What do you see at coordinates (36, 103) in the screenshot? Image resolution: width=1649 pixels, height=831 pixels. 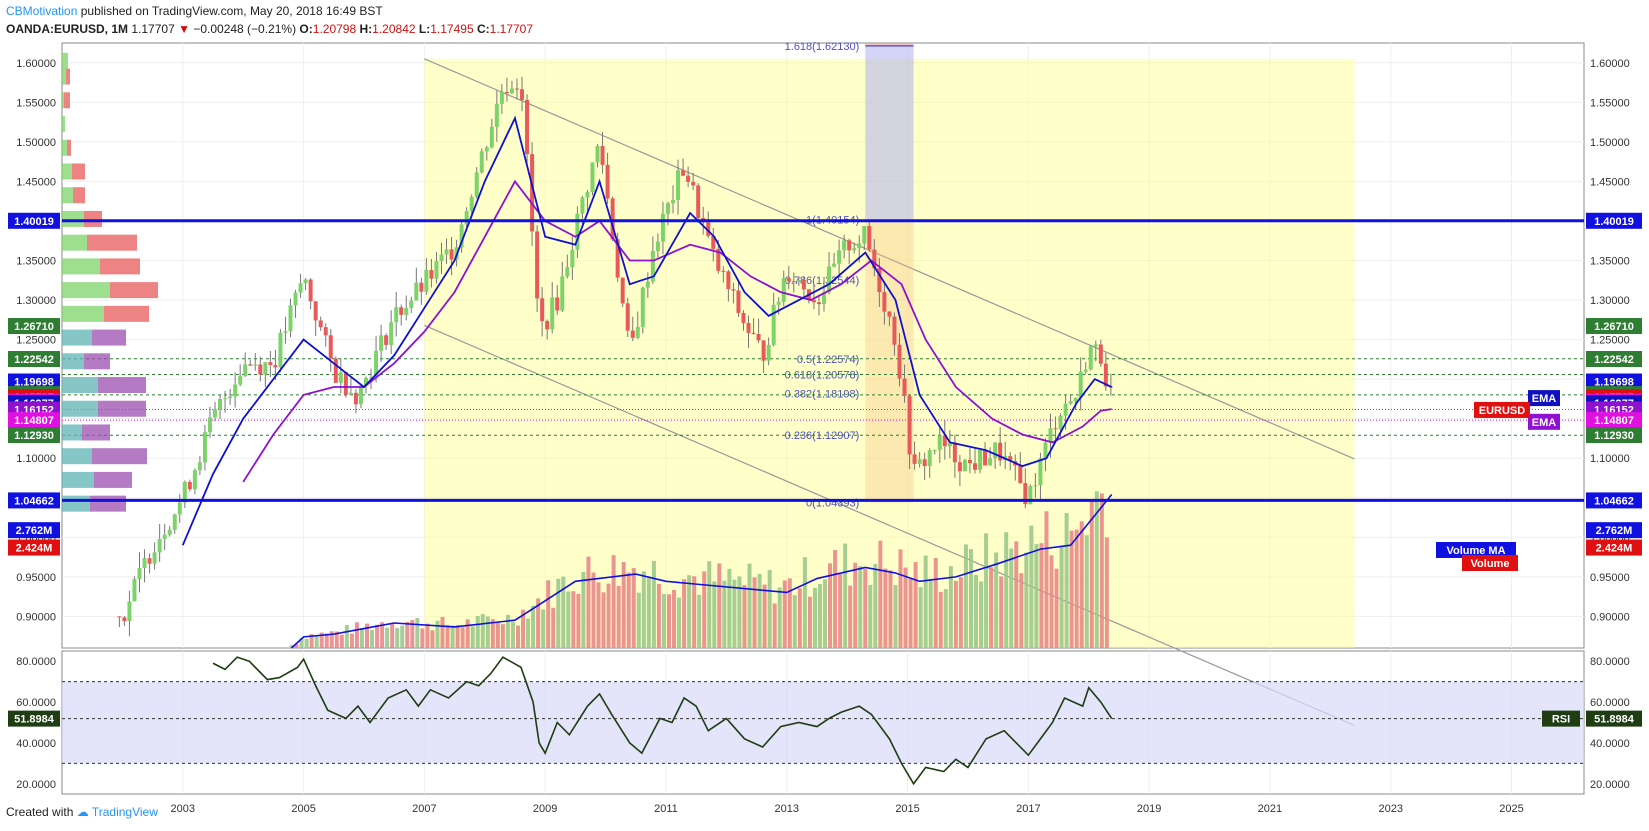 I see `y-tick-label-left: 1.55000` at bounding box center [36, 103].